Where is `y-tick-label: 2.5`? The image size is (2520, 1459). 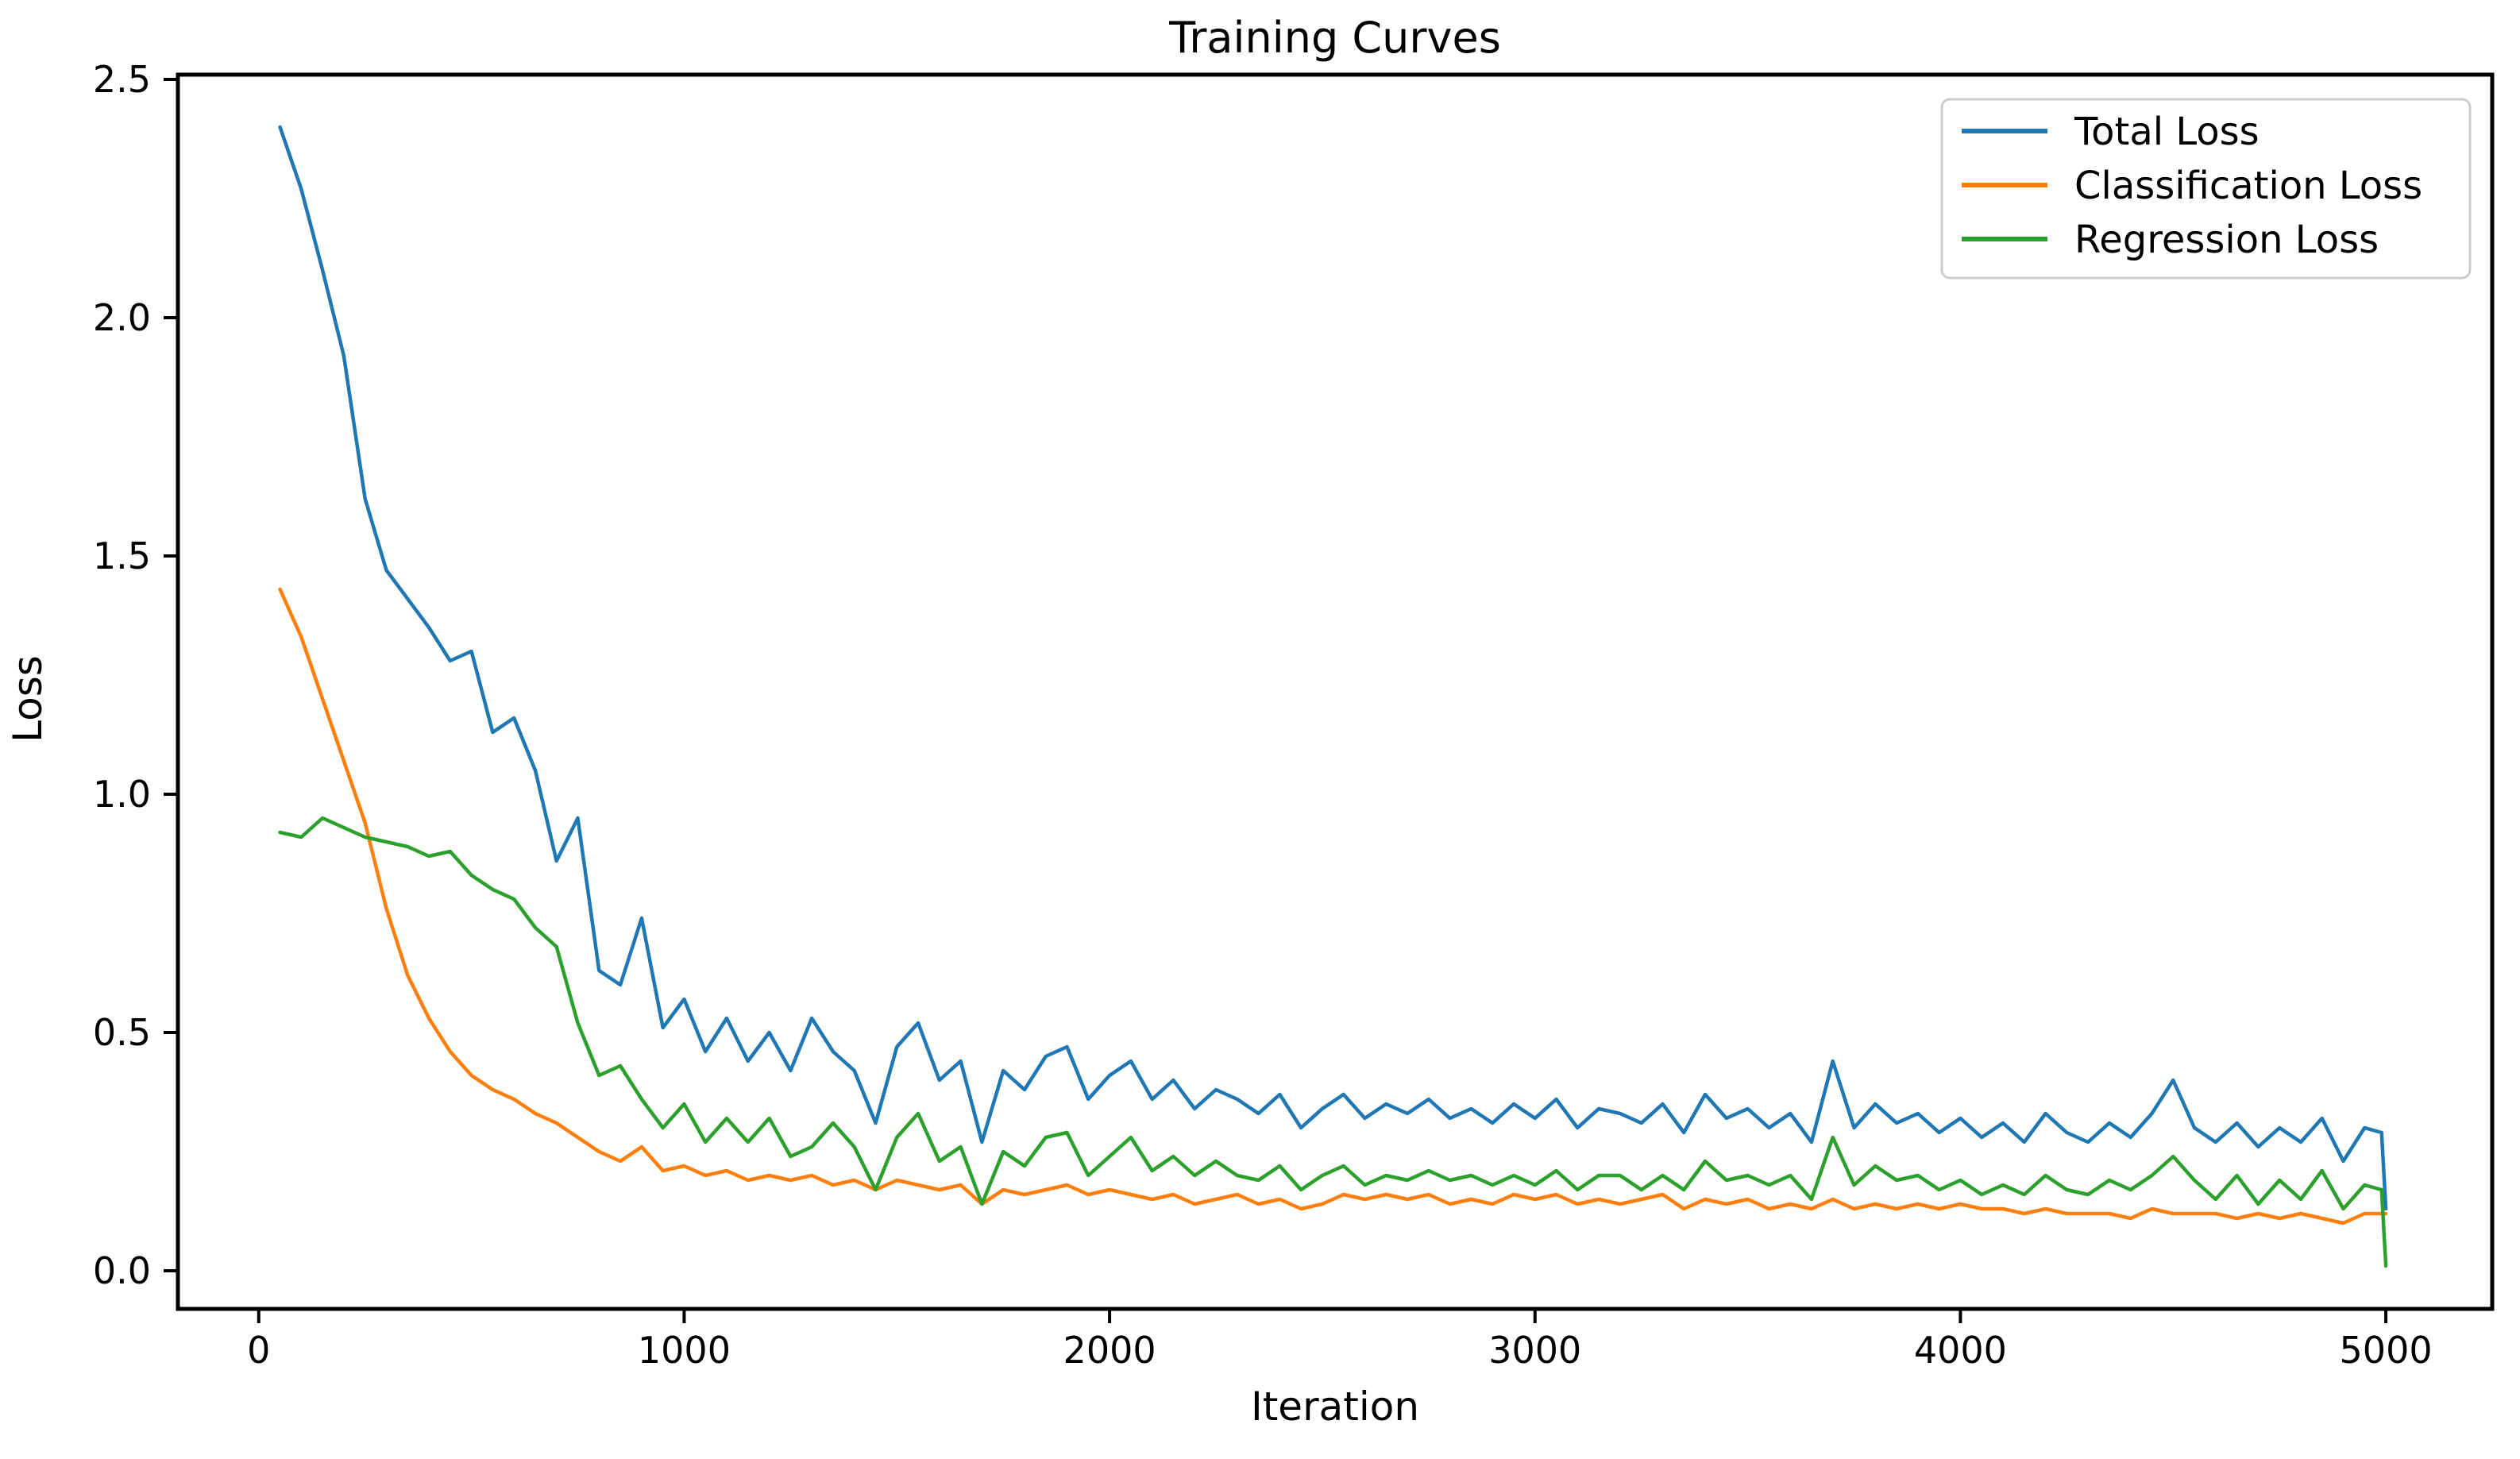
y-tick-label: 2.5 is located at coordinates (122, 79).